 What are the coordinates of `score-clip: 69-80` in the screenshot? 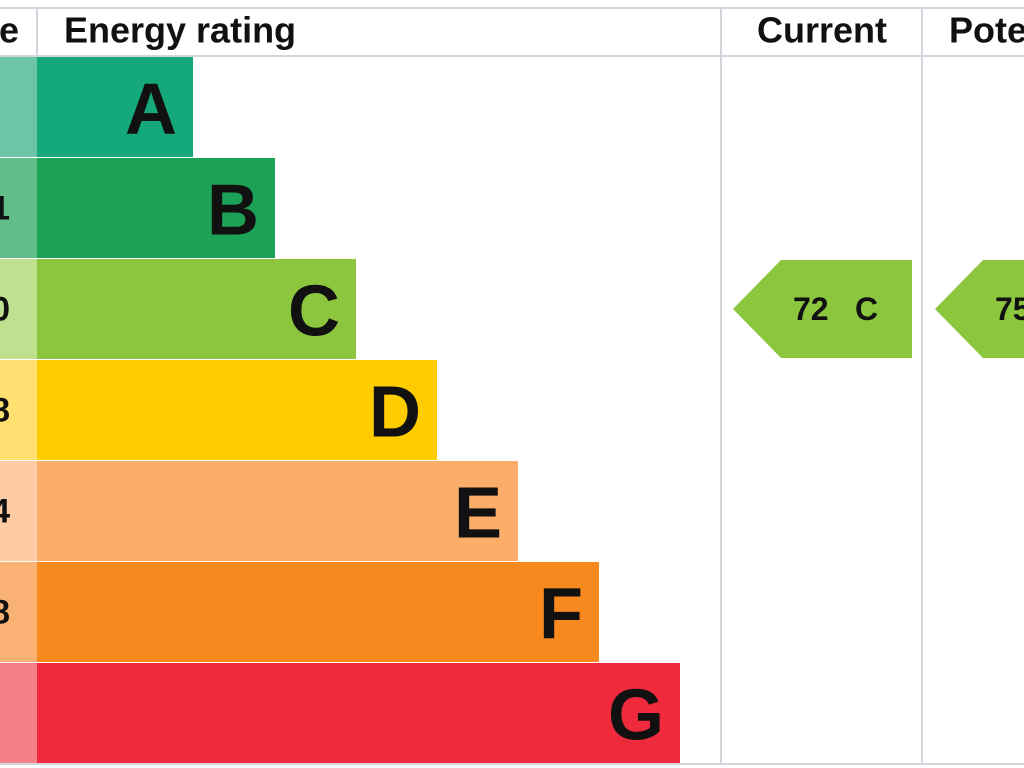 It's located at (5, 310).